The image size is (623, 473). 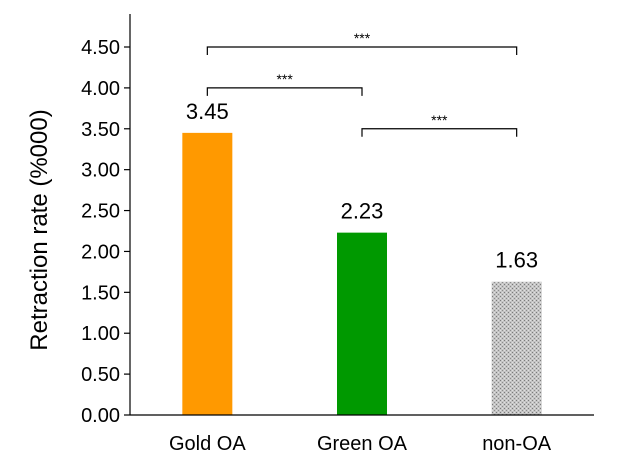 I want to click on y-tick-label: 0.50, so click(x=100, y=375).